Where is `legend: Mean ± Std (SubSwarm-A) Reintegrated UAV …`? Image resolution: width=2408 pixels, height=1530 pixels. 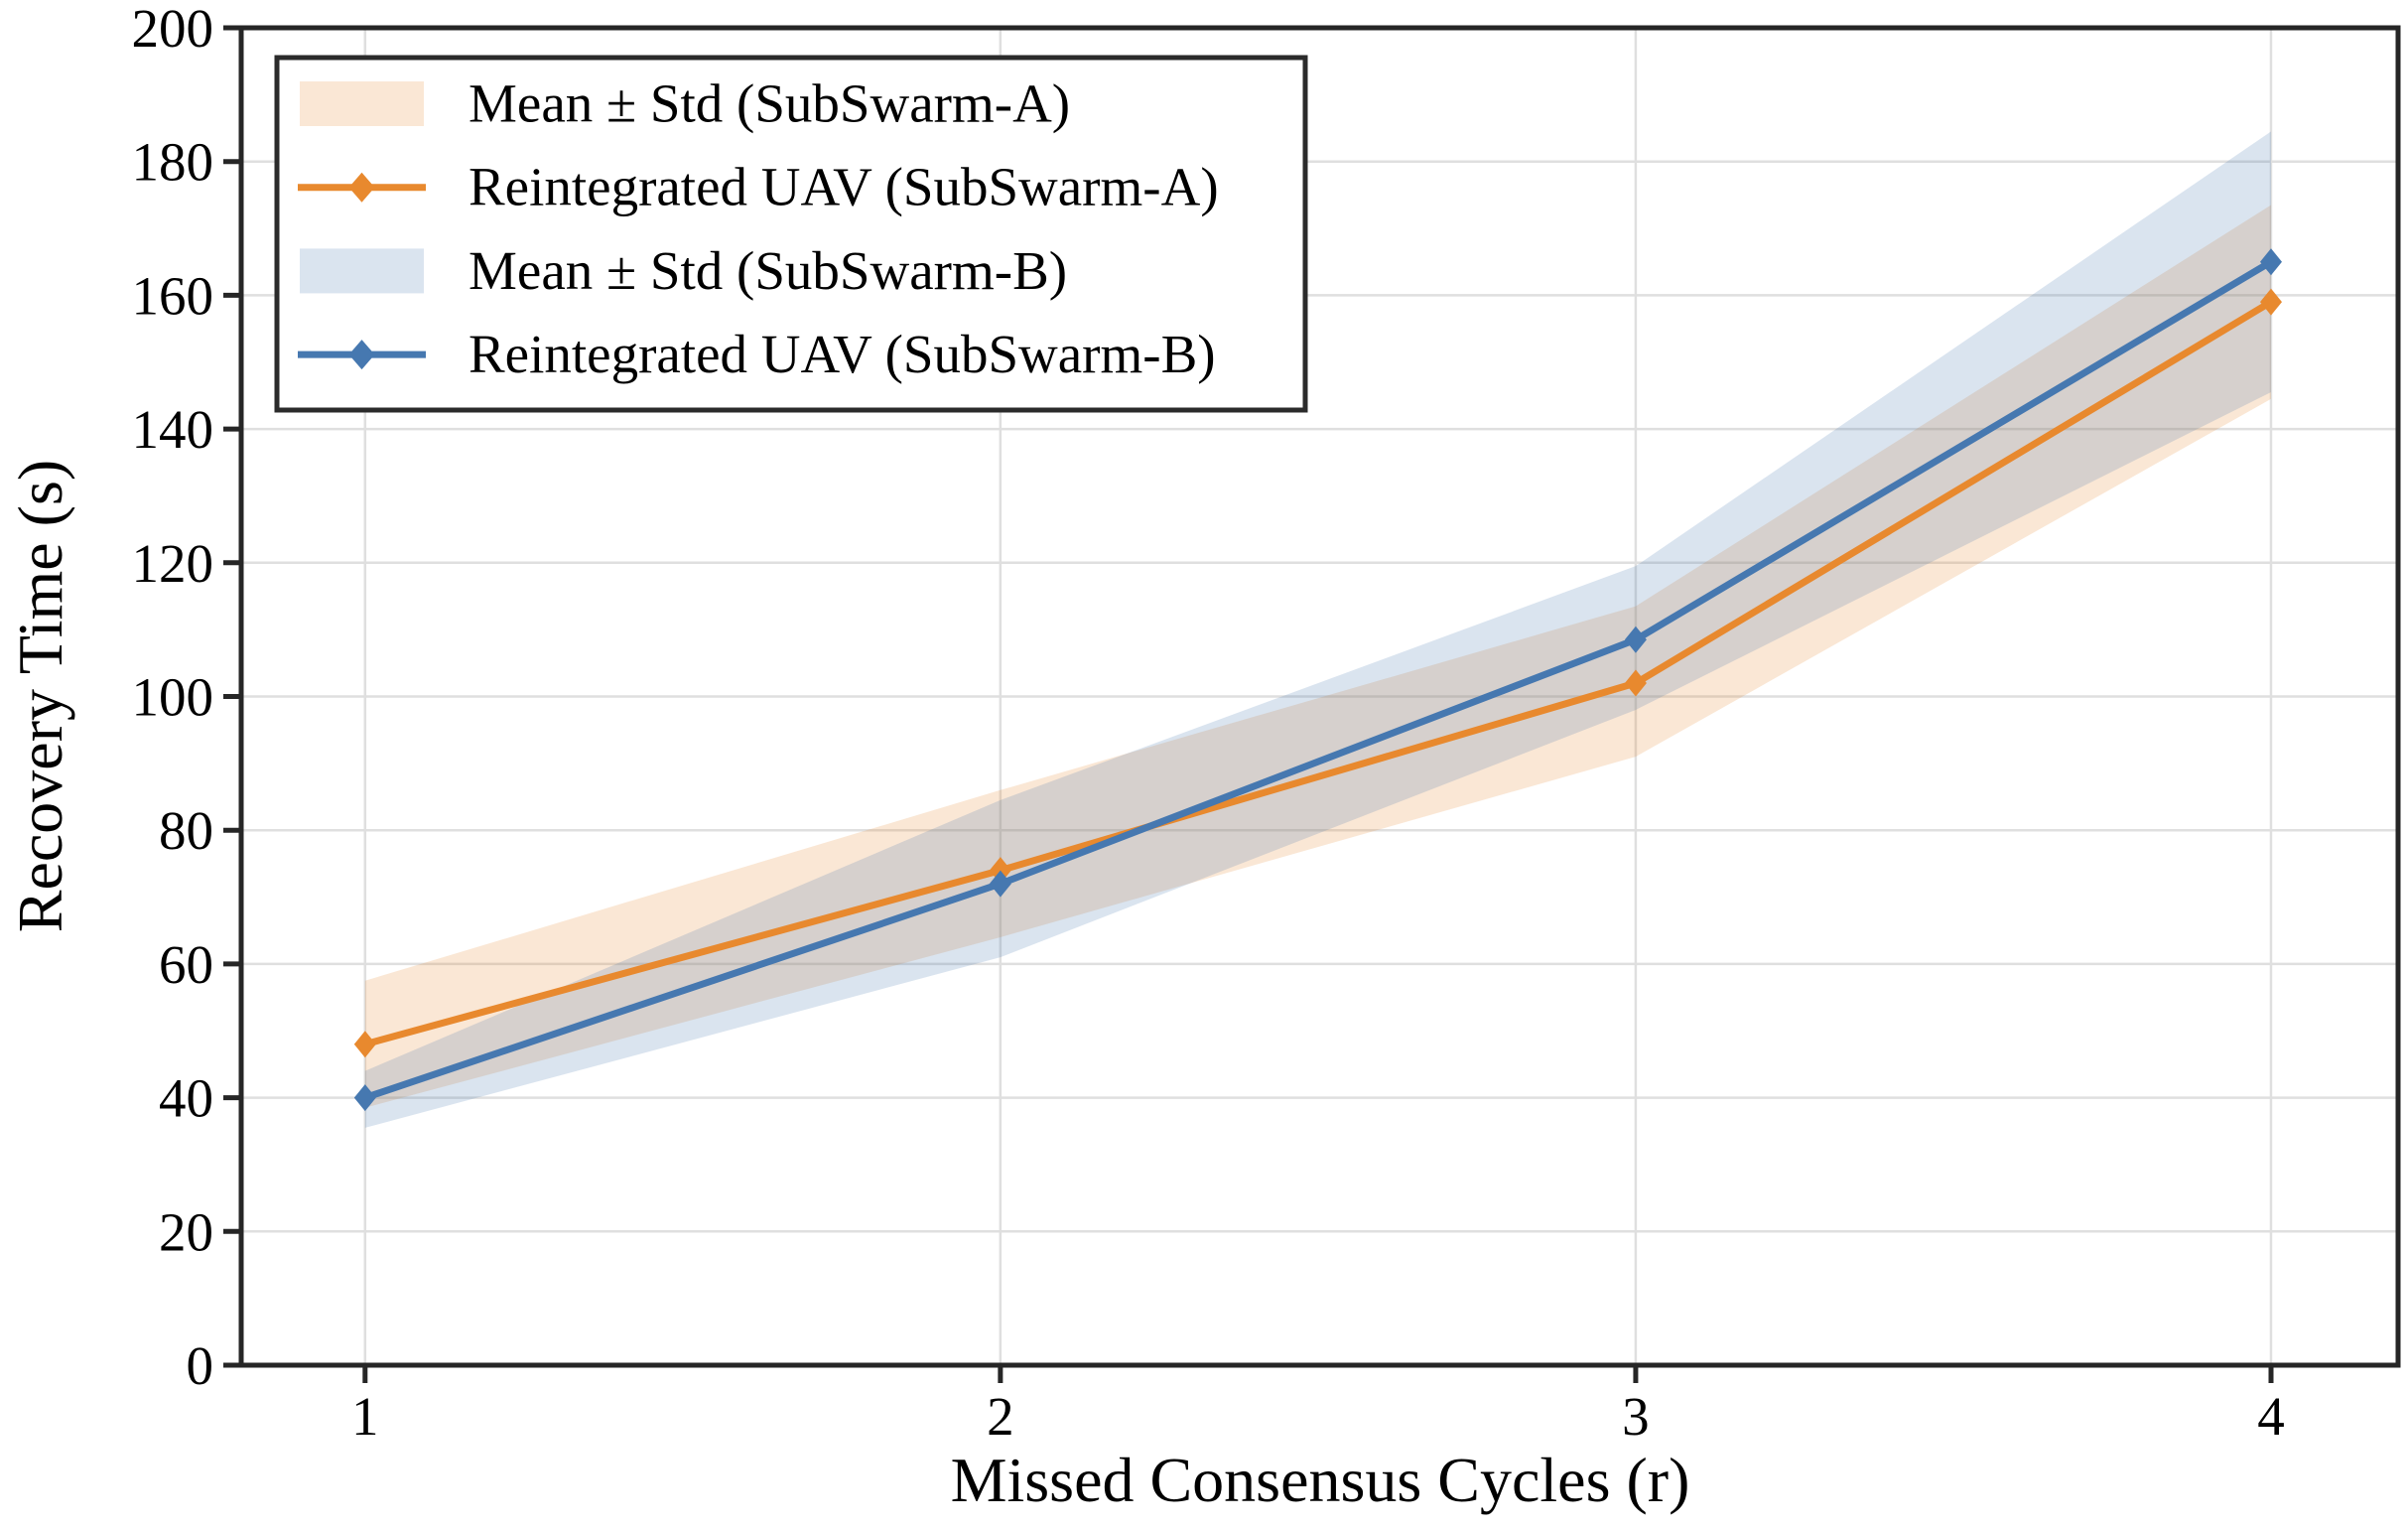 legend: Mean ± Std (SubSwarm-A) Reintegrated UAV … is located at coordinates (791, 234).